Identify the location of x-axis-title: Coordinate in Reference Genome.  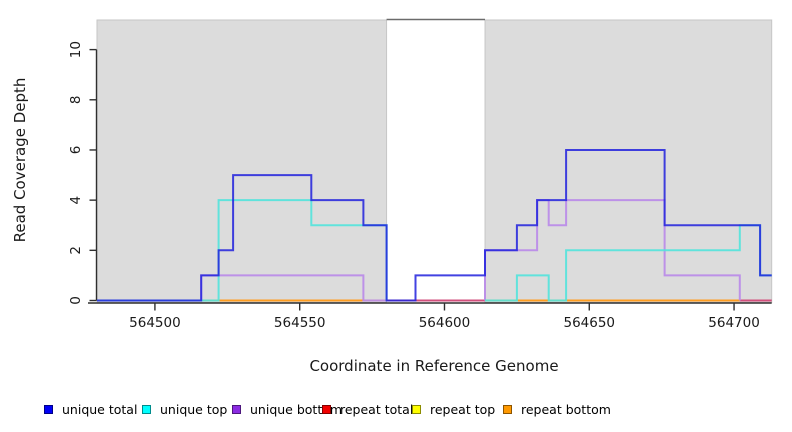
(433, 366).